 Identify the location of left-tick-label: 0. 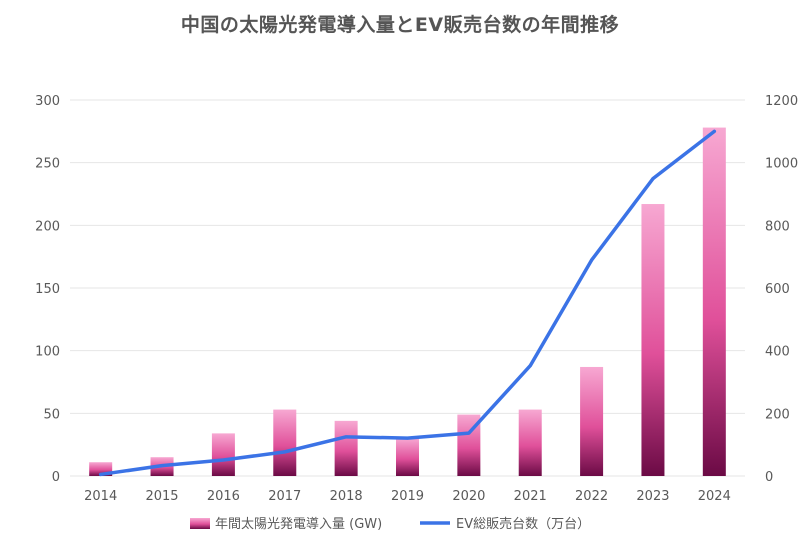
(56, 477).